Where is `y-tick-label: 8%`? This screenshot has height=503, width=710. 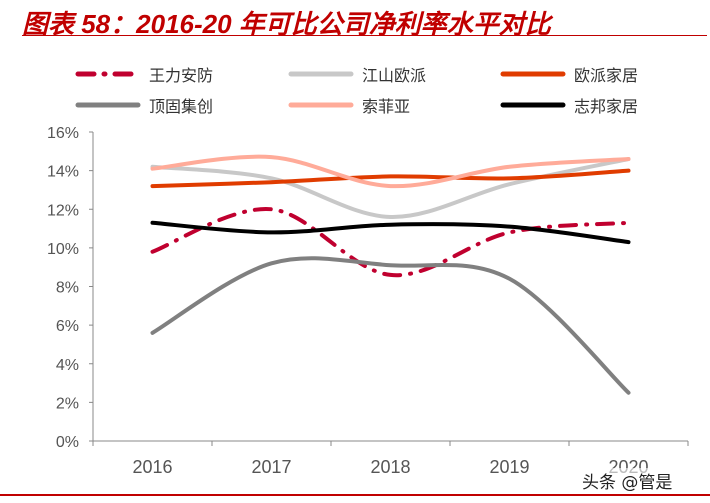 y-tick-label: 8% is located at coordinates (67, 288).